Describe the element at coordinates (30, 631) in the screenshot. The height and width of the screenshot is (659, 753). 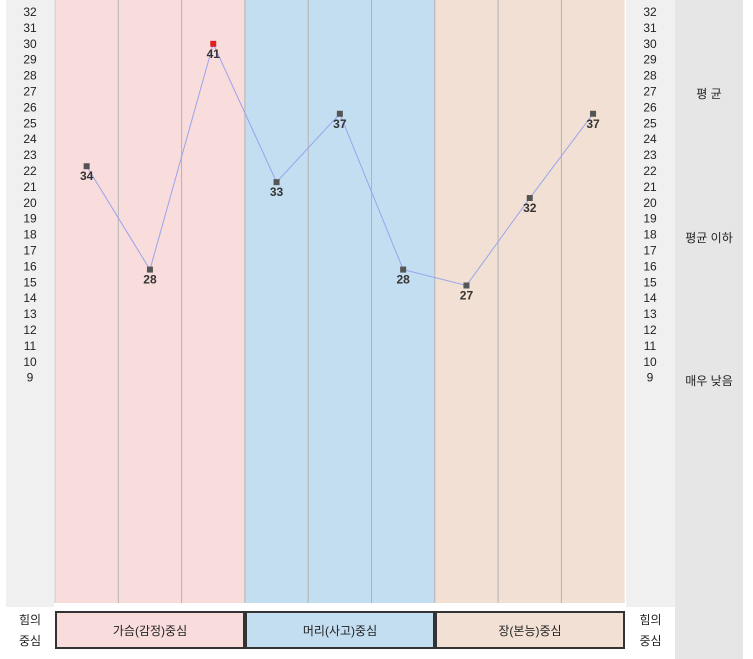
I see `footer-left-label: 힘의 중심` at that location.